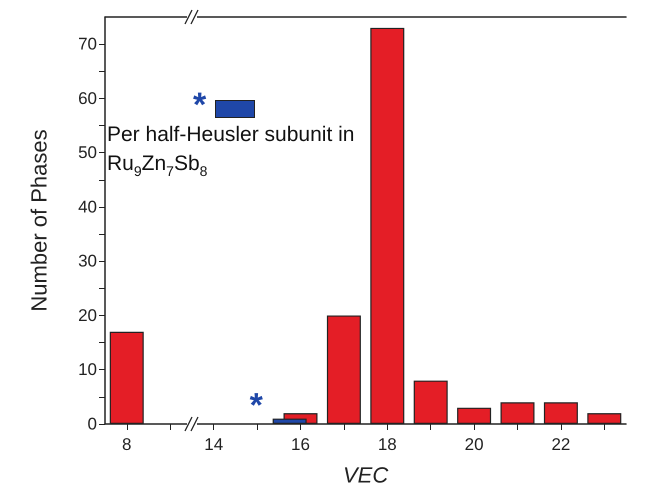  Describe the element at coordinates (365, 475) in the screenshot. I see `x-axis-title: VEC` at that location.